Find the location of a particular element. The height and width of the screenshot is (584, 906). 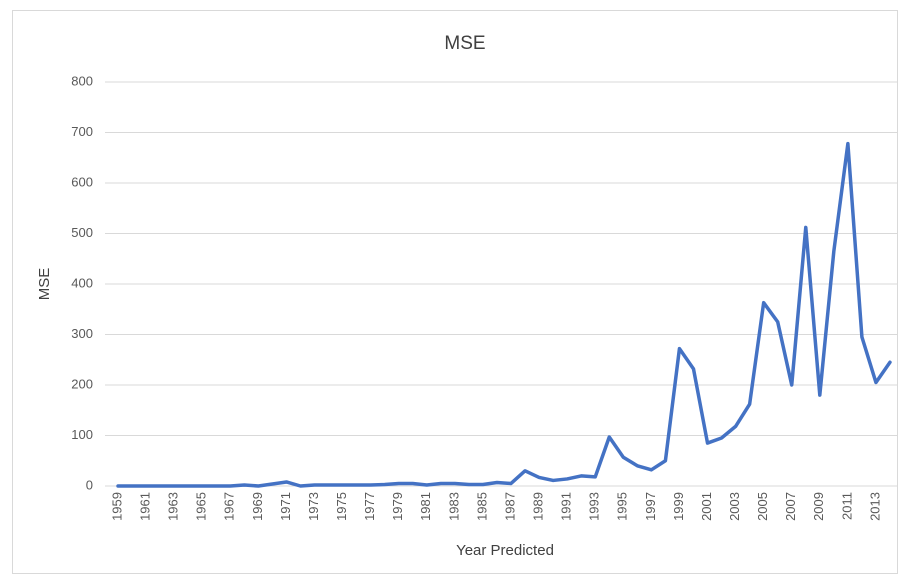

y-tick-label: 800 is located at coordinates (82, 80).